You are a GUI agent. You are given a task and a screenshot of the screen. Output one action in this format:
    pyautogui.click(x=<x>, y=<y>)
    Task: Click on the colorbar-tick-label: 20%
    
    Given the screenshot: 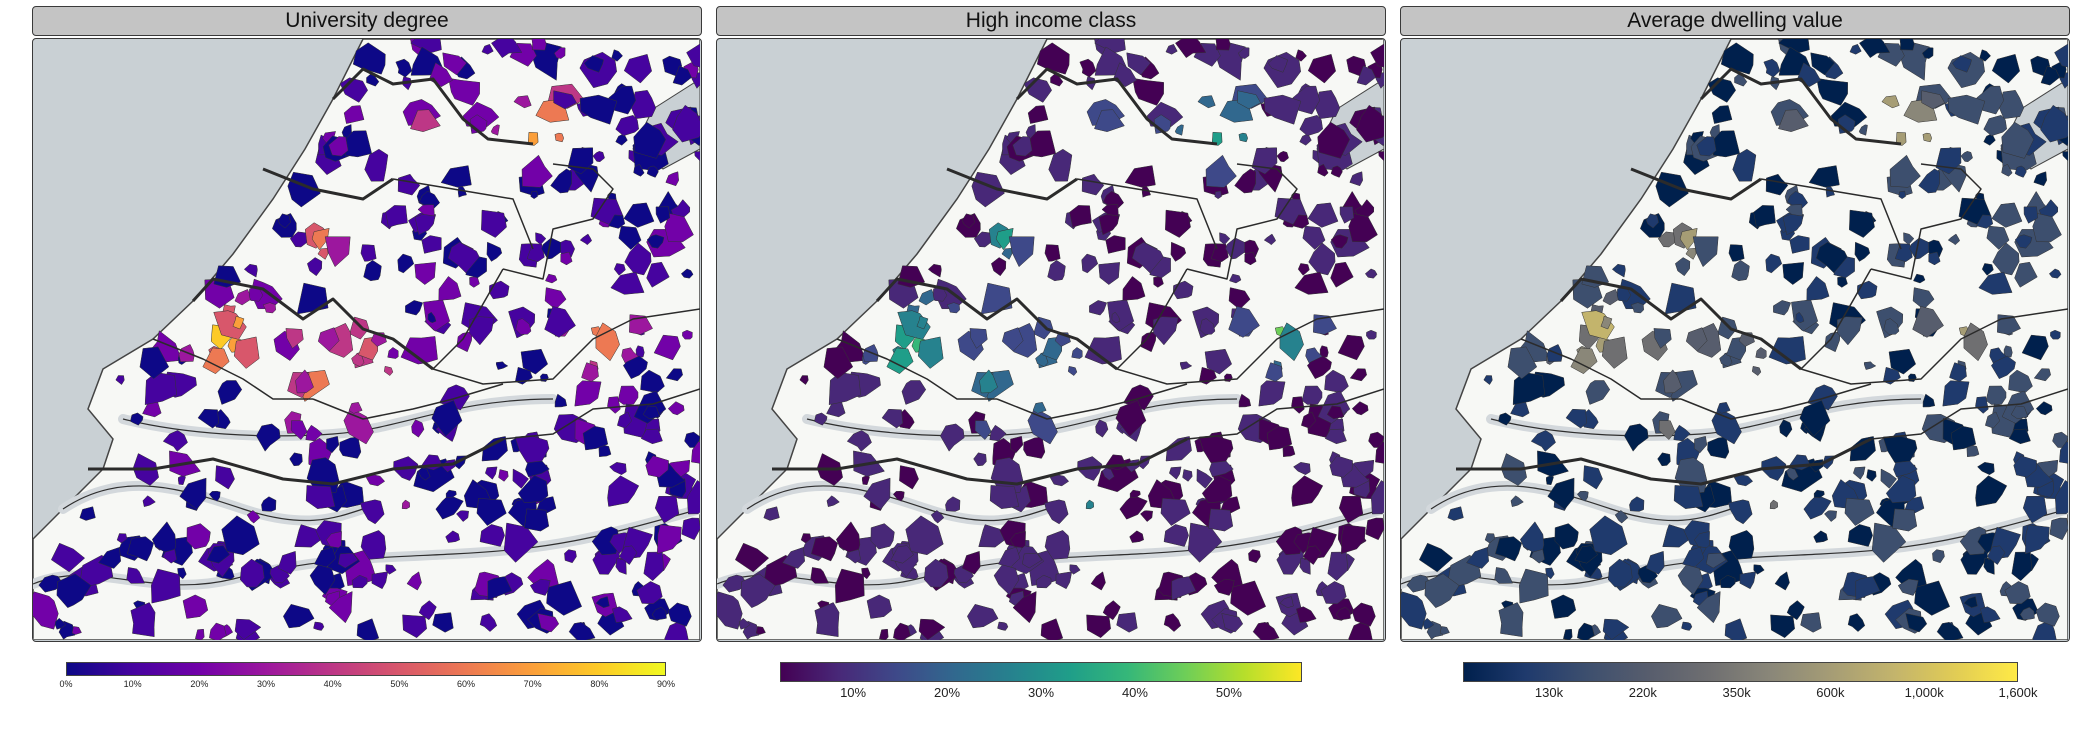 What is the action you would take?
    pyautogui.click(x=947, y=692)
    